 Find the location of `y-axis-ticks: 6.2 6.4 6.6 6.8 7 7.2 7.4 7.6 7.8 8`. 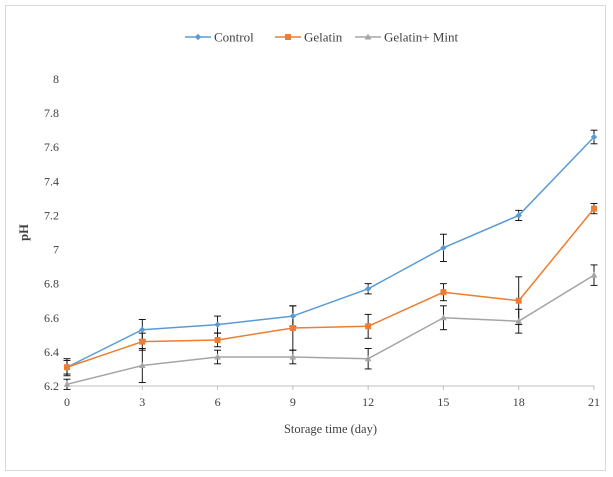

y-axis-ticks: 6.2 6.4 6.6 6.8 7 7.2 7.4 7.6 7.8 8 is located at coordinates (51, 232).